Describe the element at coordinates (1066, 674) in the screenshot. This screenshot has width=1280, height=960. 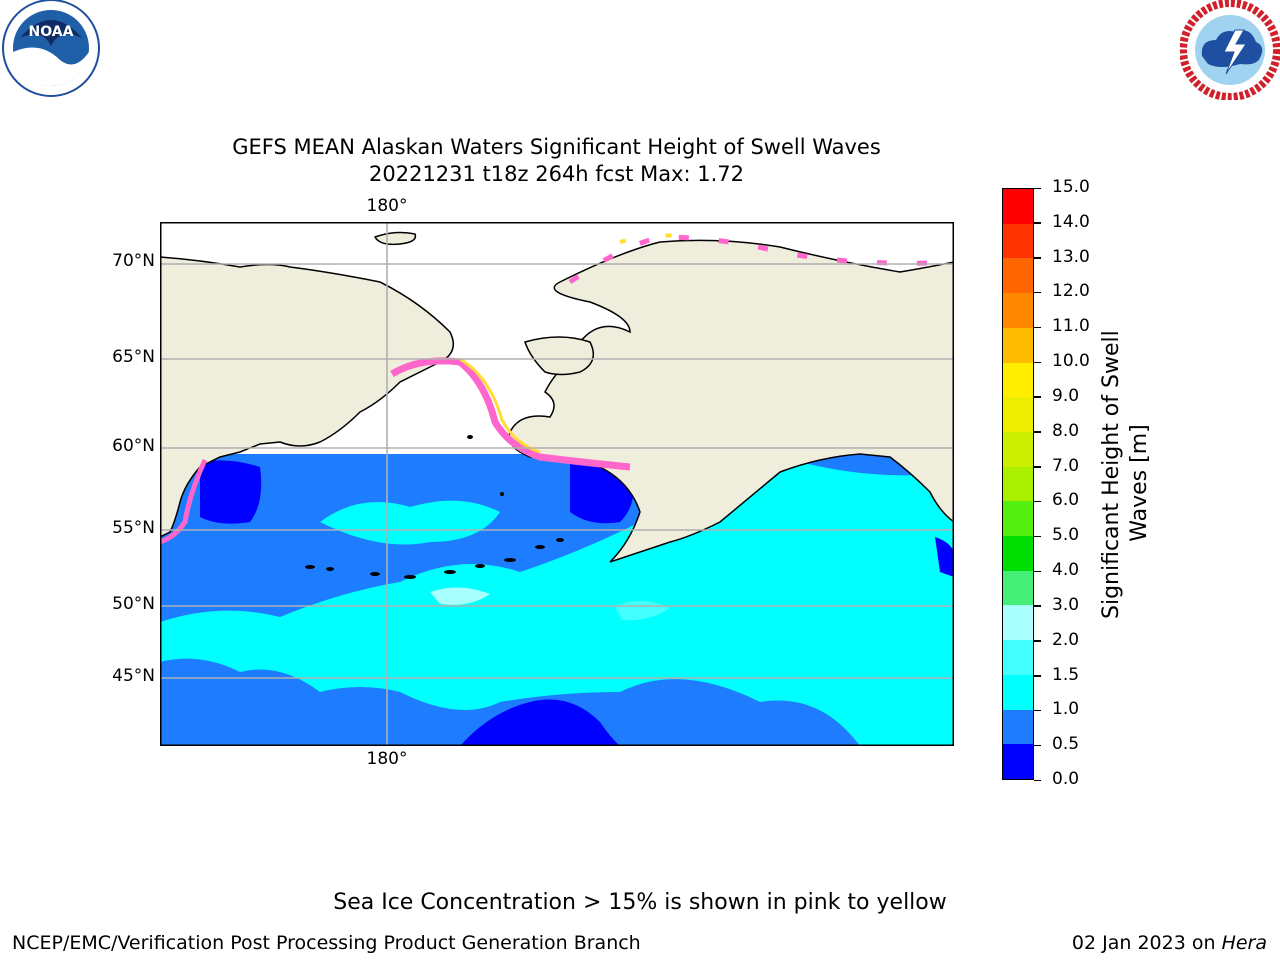
I see `colorbar-tick-label: 1.5` at that location.